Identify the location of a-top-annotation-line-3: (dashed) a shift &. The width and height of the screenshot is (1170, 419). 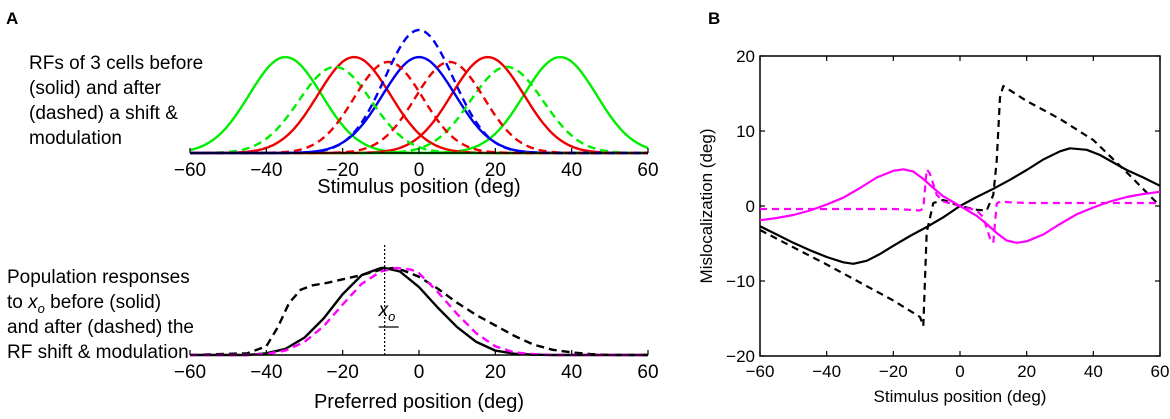
(103, 113).